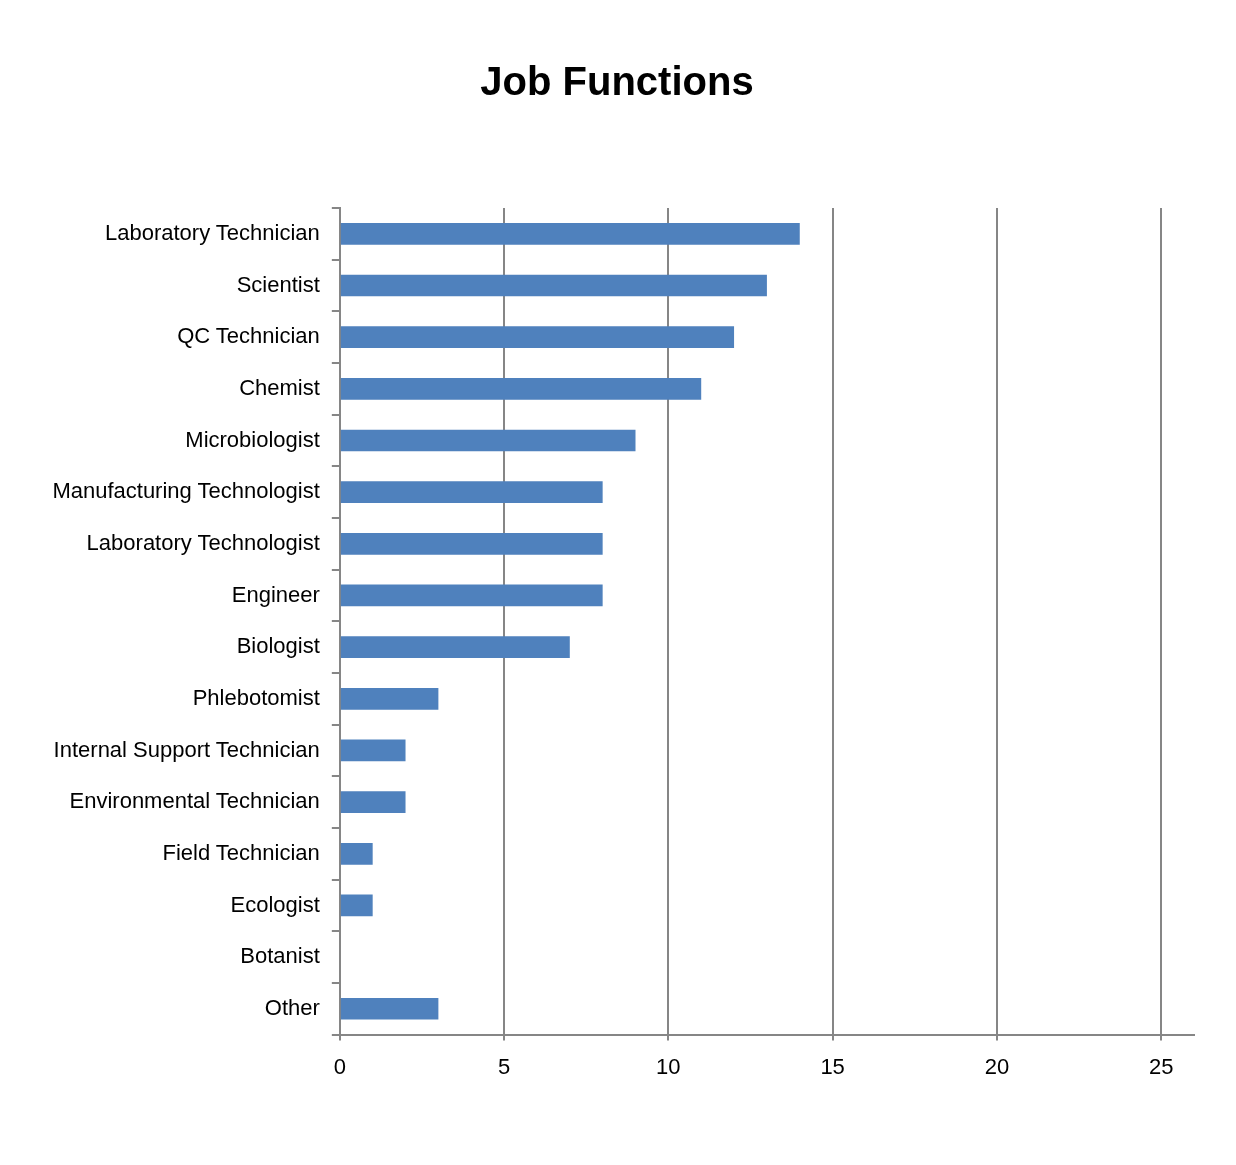 The height and width of the screenshot is (1165, 1236). Describe the element at coordinates (186, 749) in the screenshot. I see `y-tick-label: Internal Support Technician` at that location.